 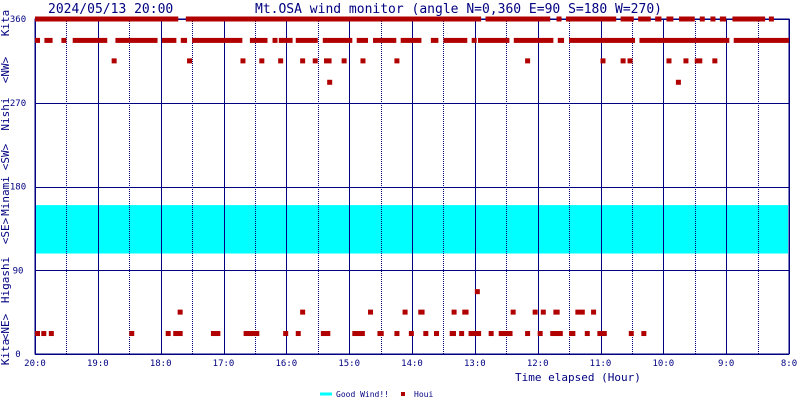 I want to click on x-tick-label: 17:0, so click(x=224, y=364).